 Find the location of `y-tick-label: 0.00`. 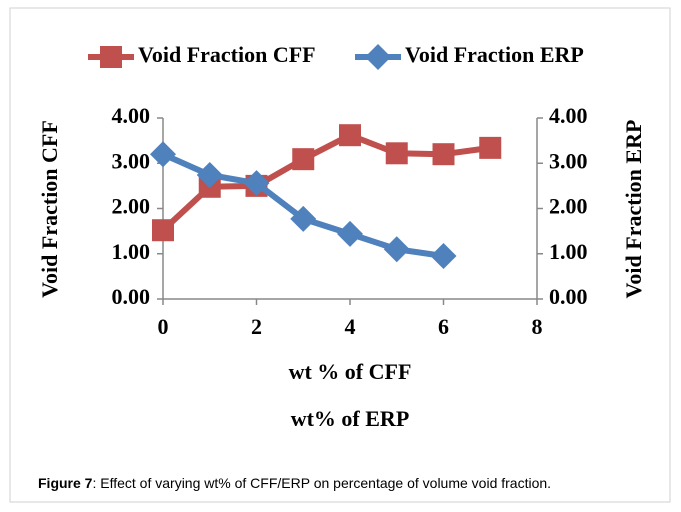

y-tick-label: 0.00 is located at coordinates (131, 296).